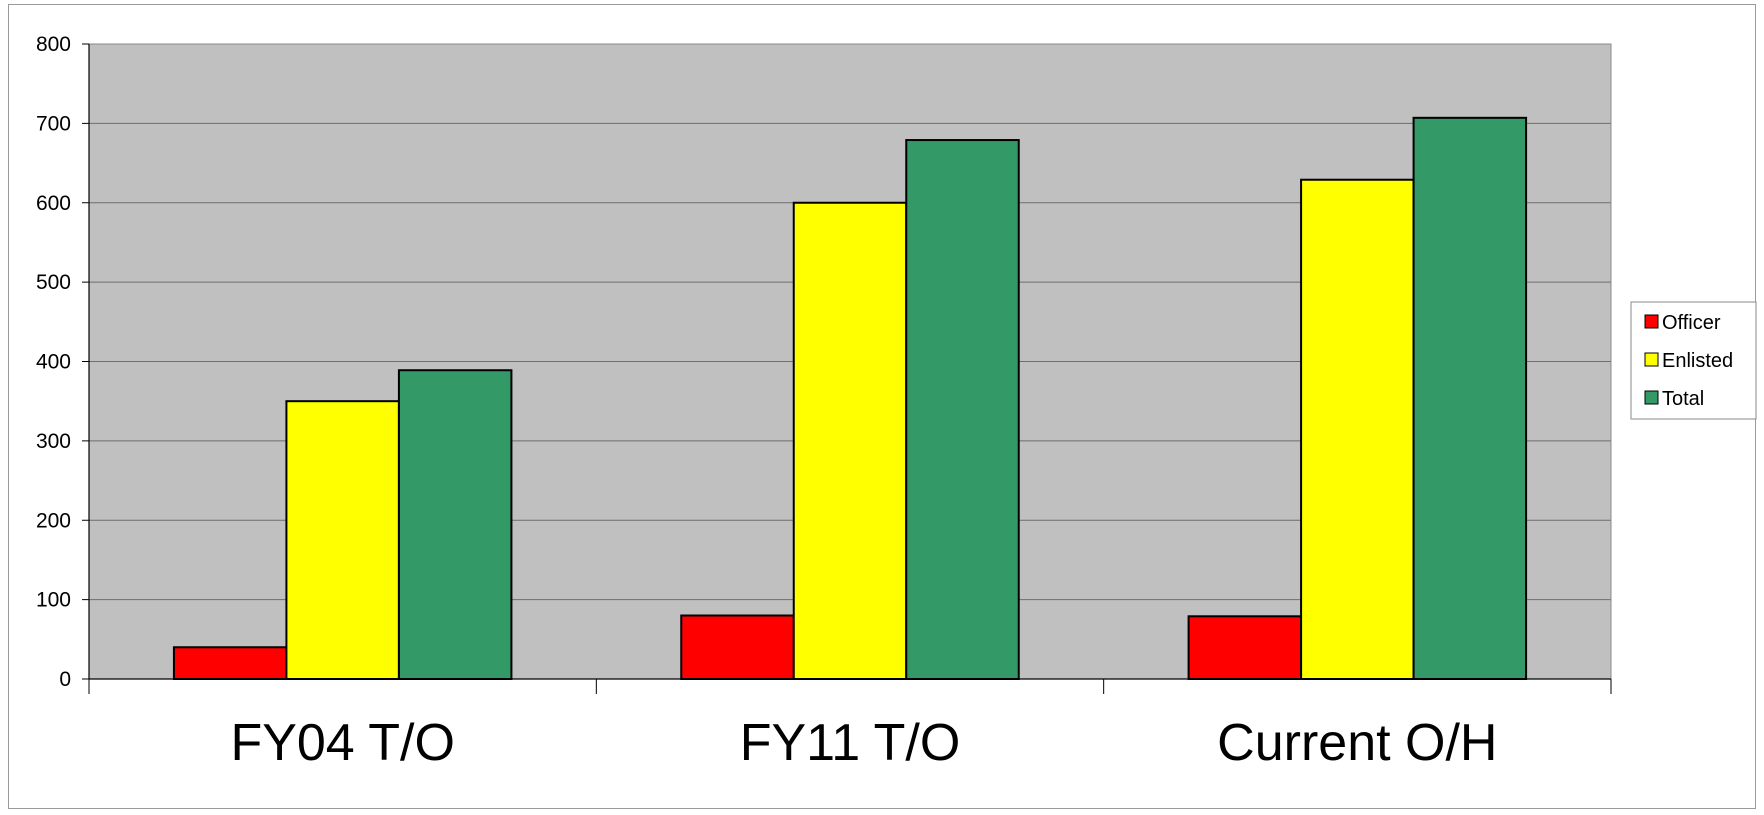 The width and height of the screenshot is (1764, 815). Describe the element at coordinates (342, 743) in the screenshot. I see `x-category-label: FY04 T/O` at that location.